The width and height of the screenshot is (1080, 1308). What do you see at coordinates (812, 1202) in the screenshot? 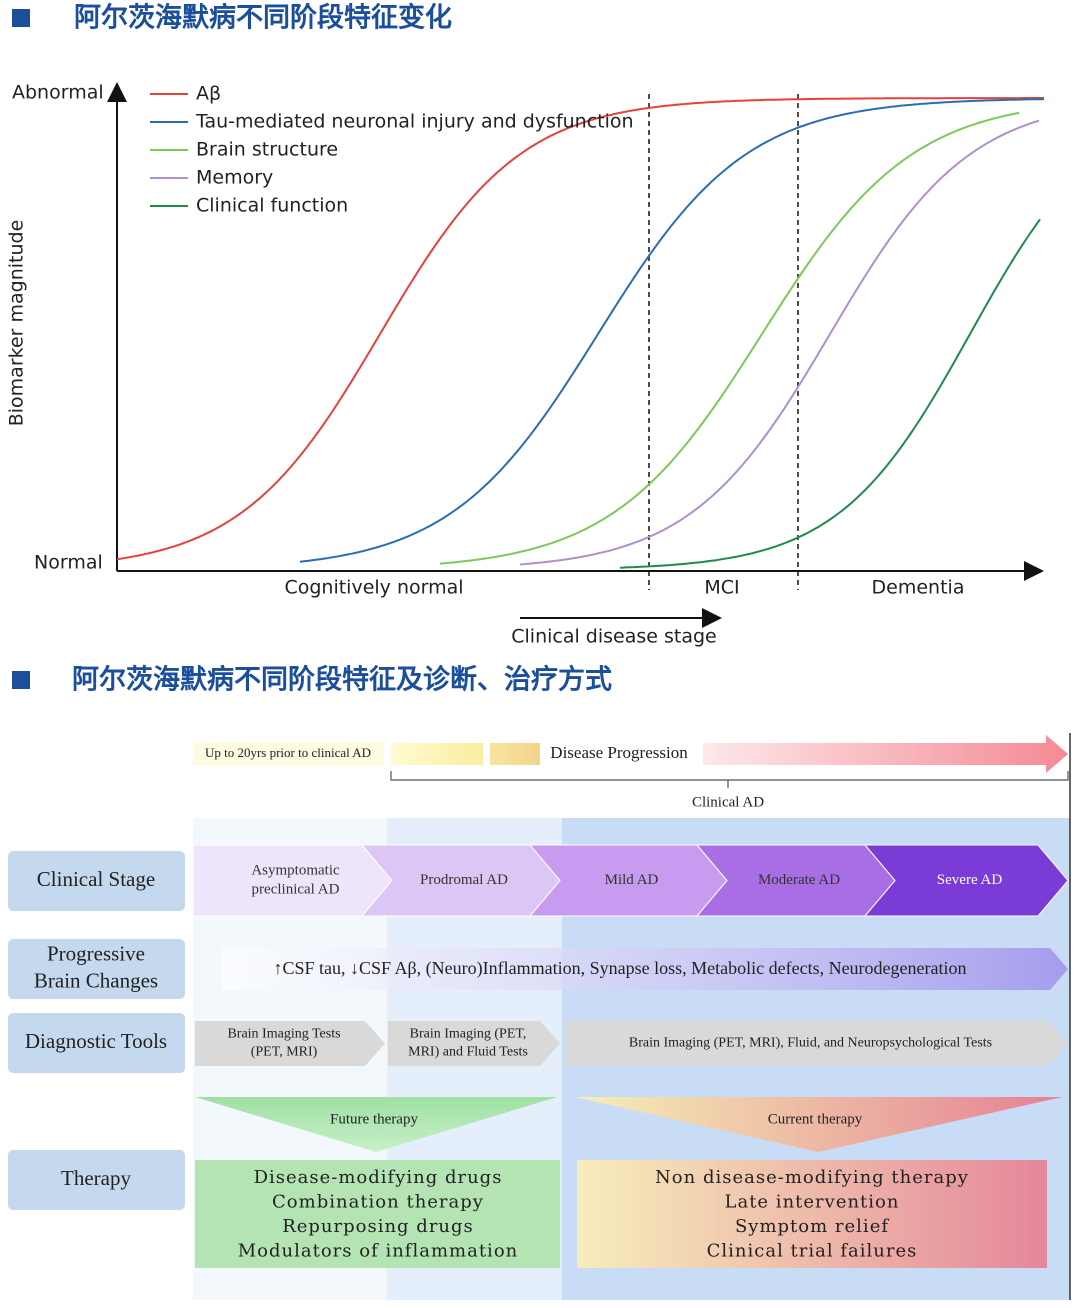
I see `therapy-item: Late intervention` at bounding box center [812, 1202].